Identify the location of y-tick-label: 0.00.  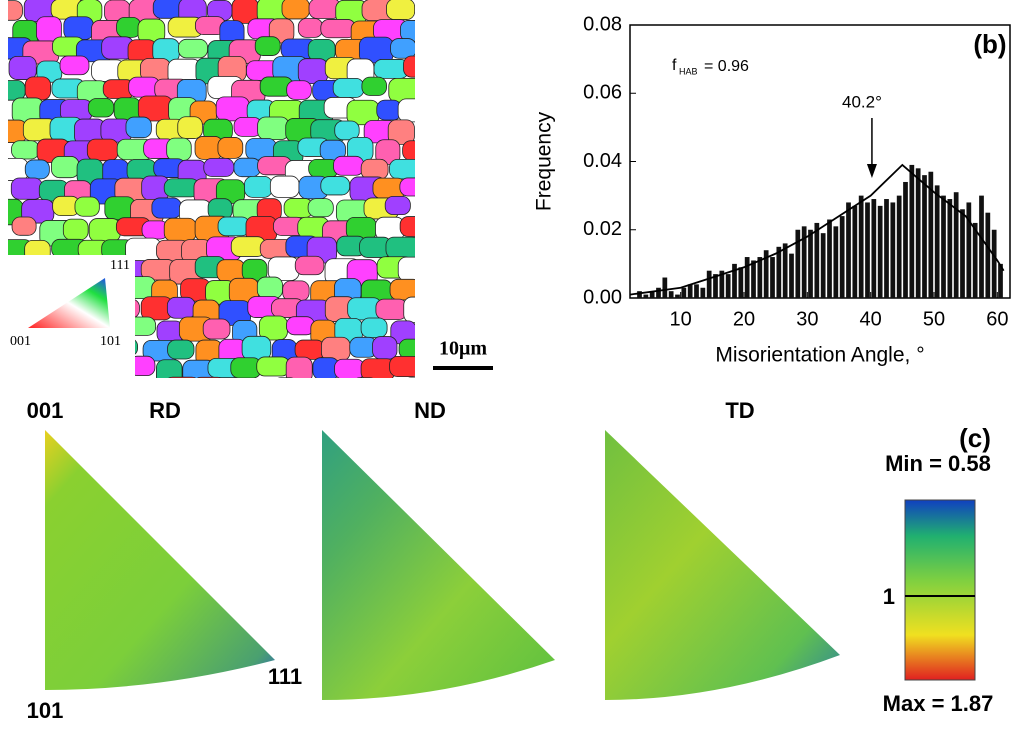
(602, 297).